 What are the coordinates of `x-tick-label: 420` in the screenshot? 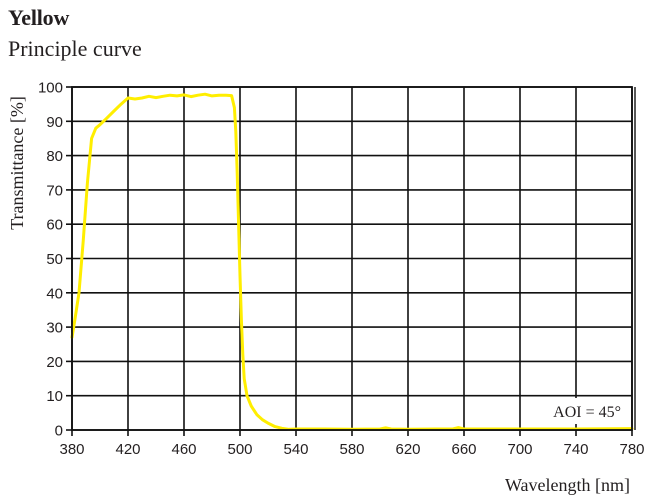 It's located at (127, 449).